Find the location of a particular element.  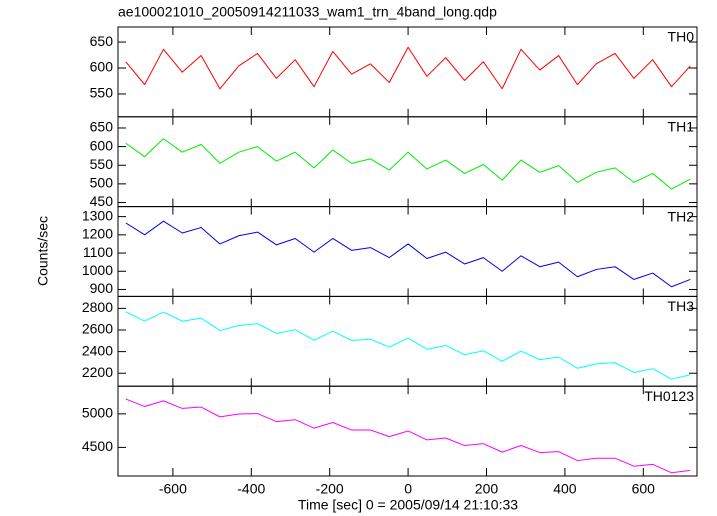

panel-label: TH0 is located at coordinates (681, 37).